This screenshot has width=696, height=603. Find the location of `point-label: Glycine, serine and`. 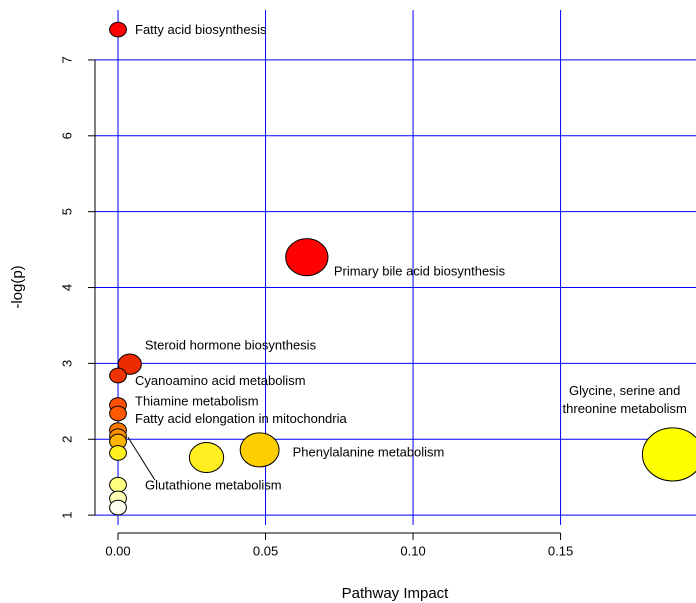

point-label: Glycine, serine and is located at coordinates (624, 390).